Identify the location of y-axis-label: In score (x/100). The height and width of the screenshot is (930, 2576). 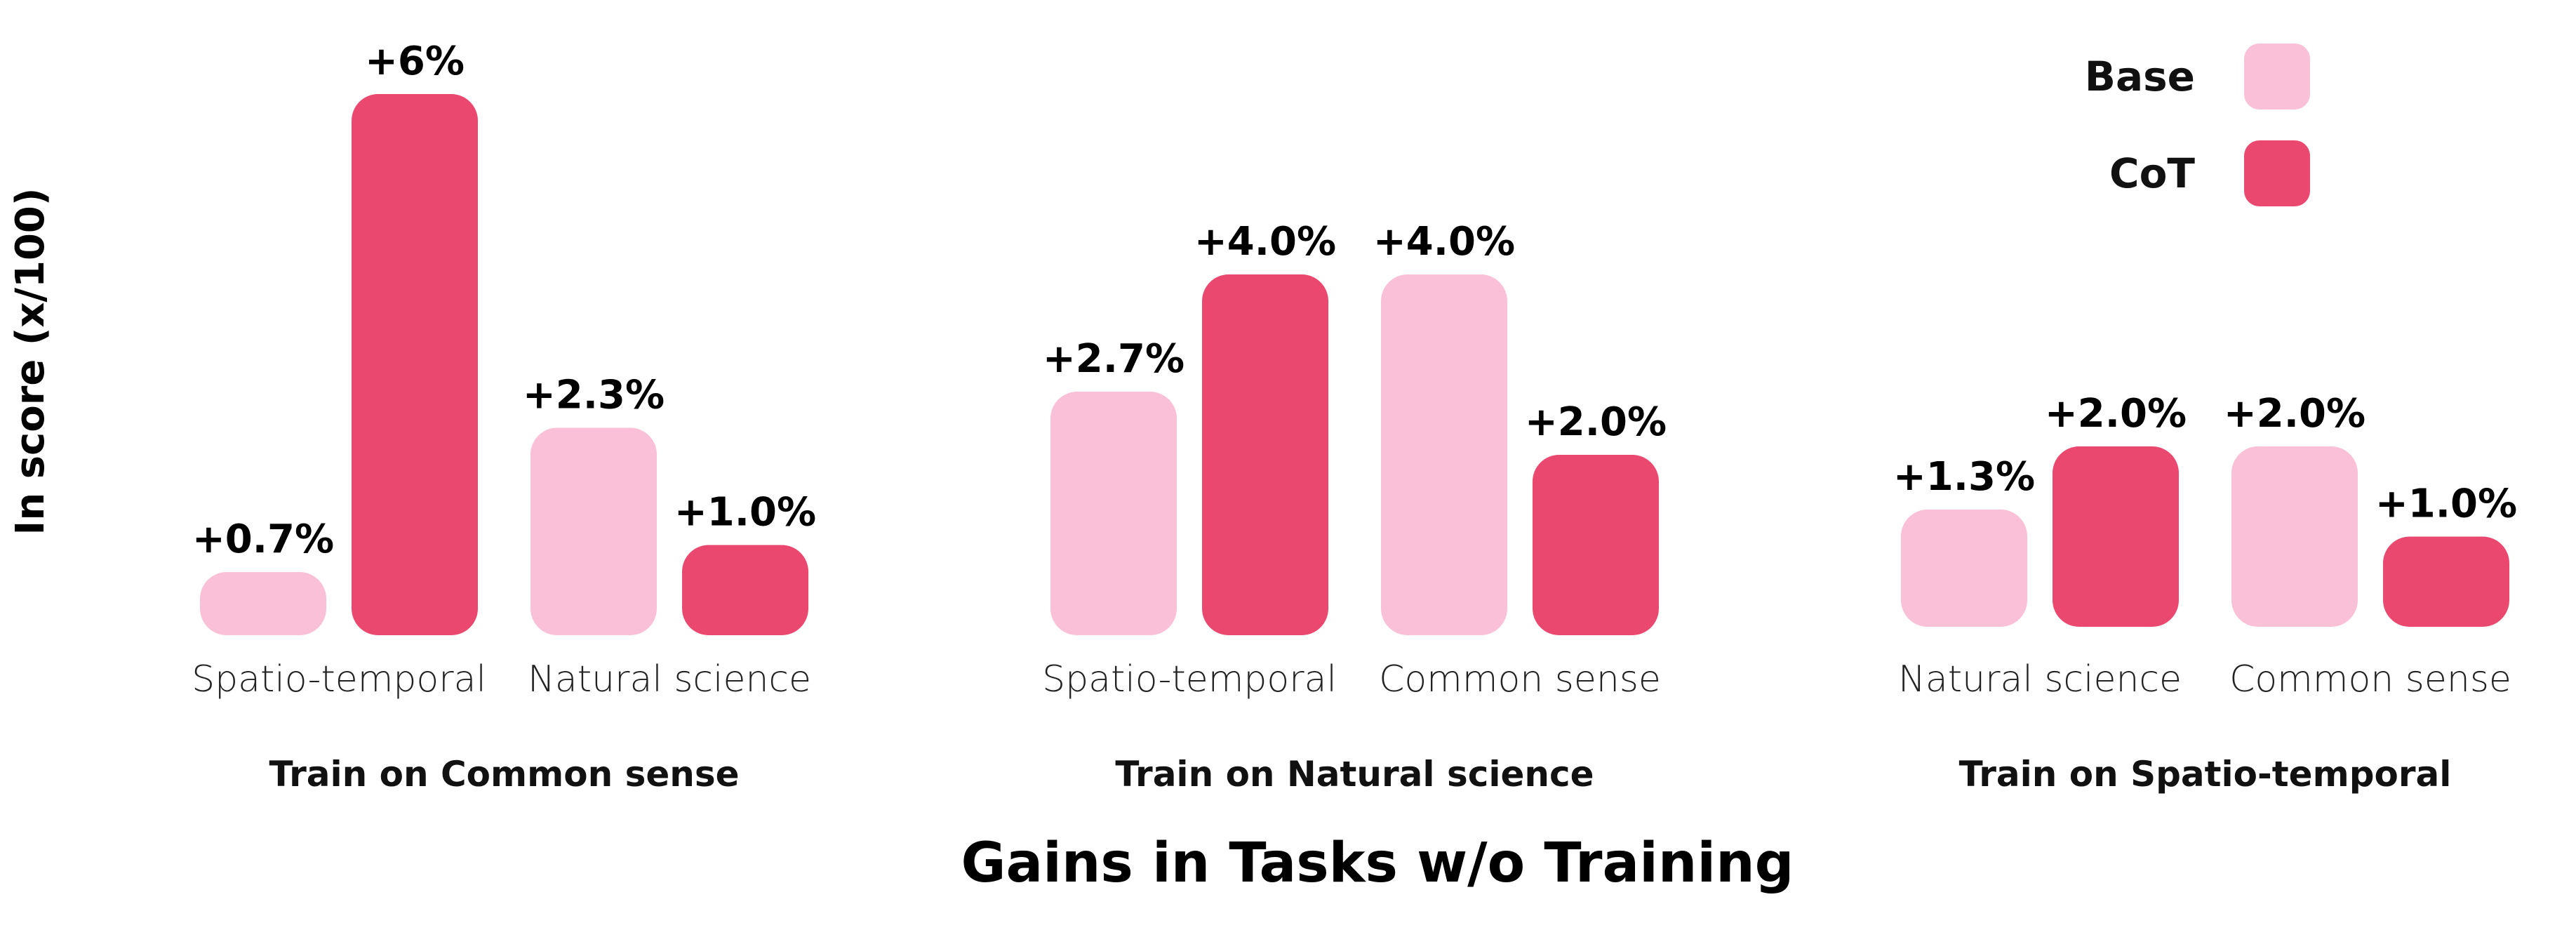
(30, 362).